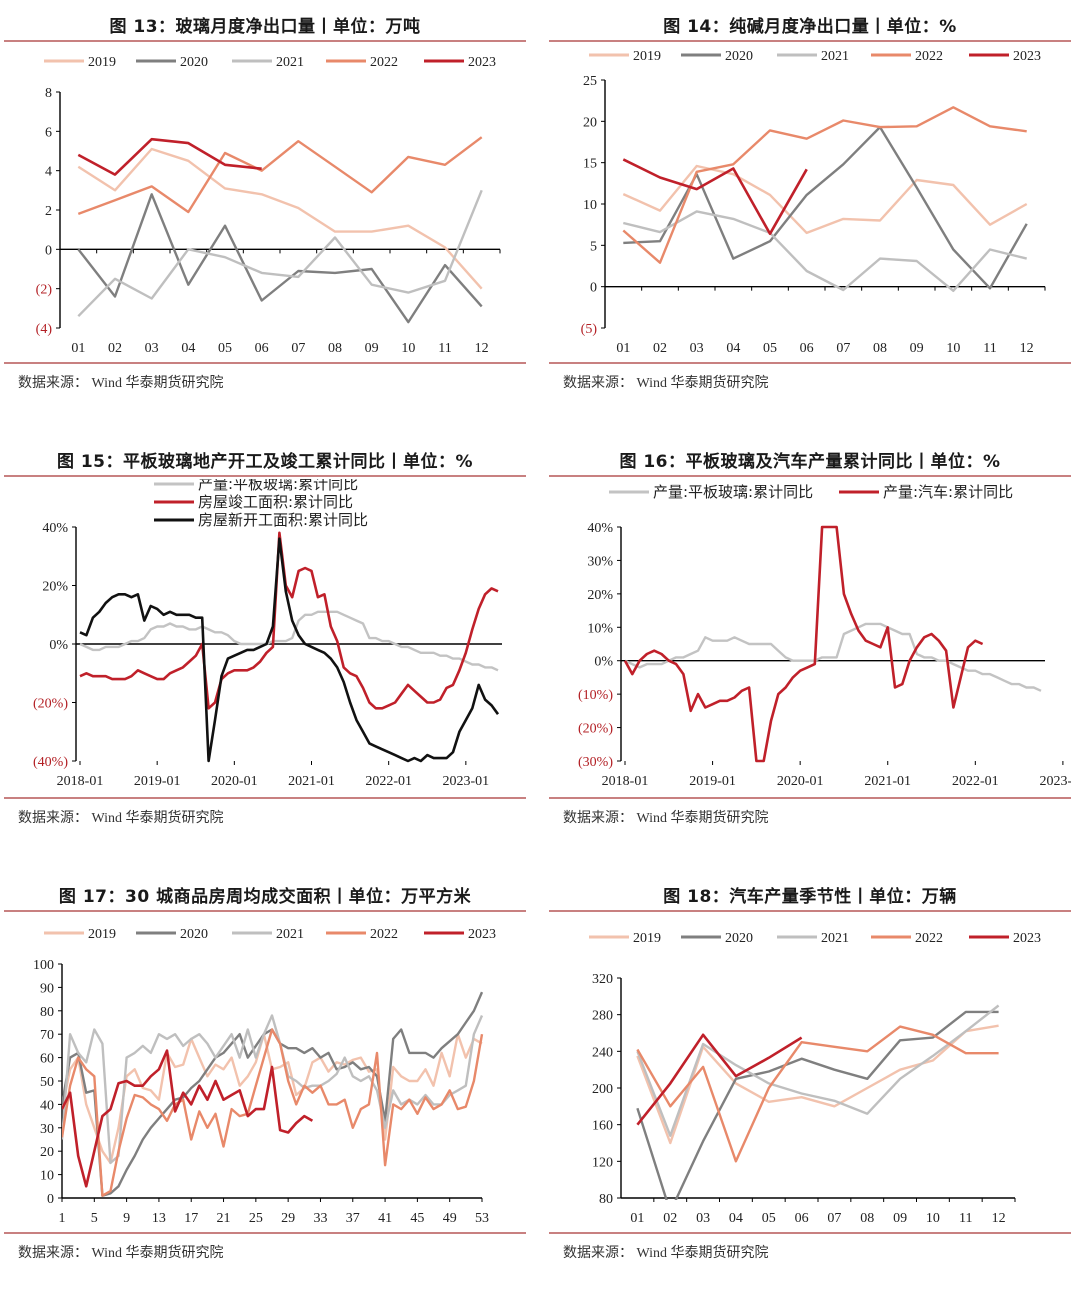 Image resolution: width=1080 pixels, height=1307 pixels. What do you see at coordinates (265, 27) in the screenshot?
I see `figure-title: 图 13：玻璃月度净出口量丨单位：万吨` at bounding box center [265, 27].